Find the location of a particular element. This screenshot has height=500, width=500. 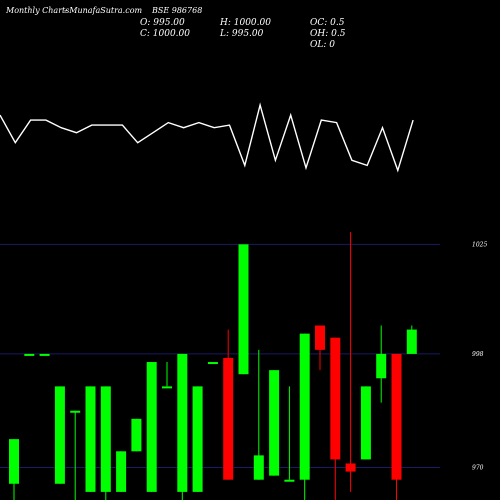

volume-layer is located at coordinates (207, 137).